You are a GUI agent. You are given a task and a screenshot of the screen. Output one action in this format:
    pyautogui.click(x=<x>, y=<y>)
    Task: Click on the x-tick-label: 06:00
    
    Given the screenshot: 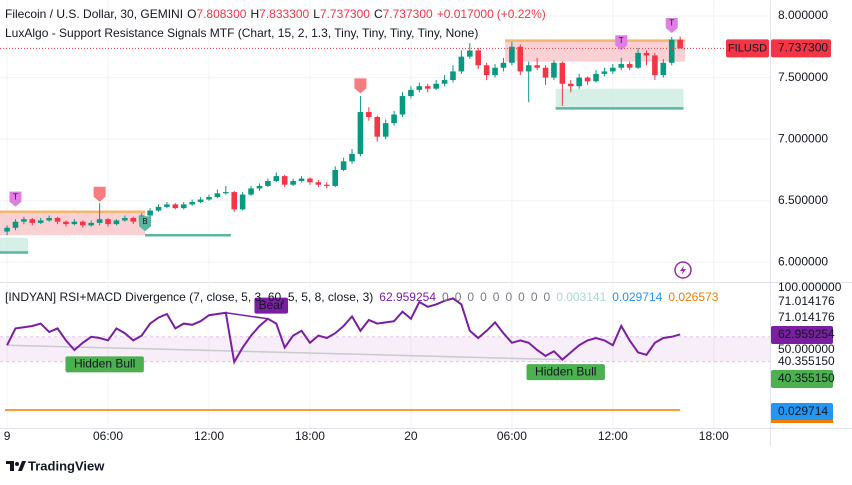 What is the action you would take?
    pyautogui.click(x=512, y=436)
    